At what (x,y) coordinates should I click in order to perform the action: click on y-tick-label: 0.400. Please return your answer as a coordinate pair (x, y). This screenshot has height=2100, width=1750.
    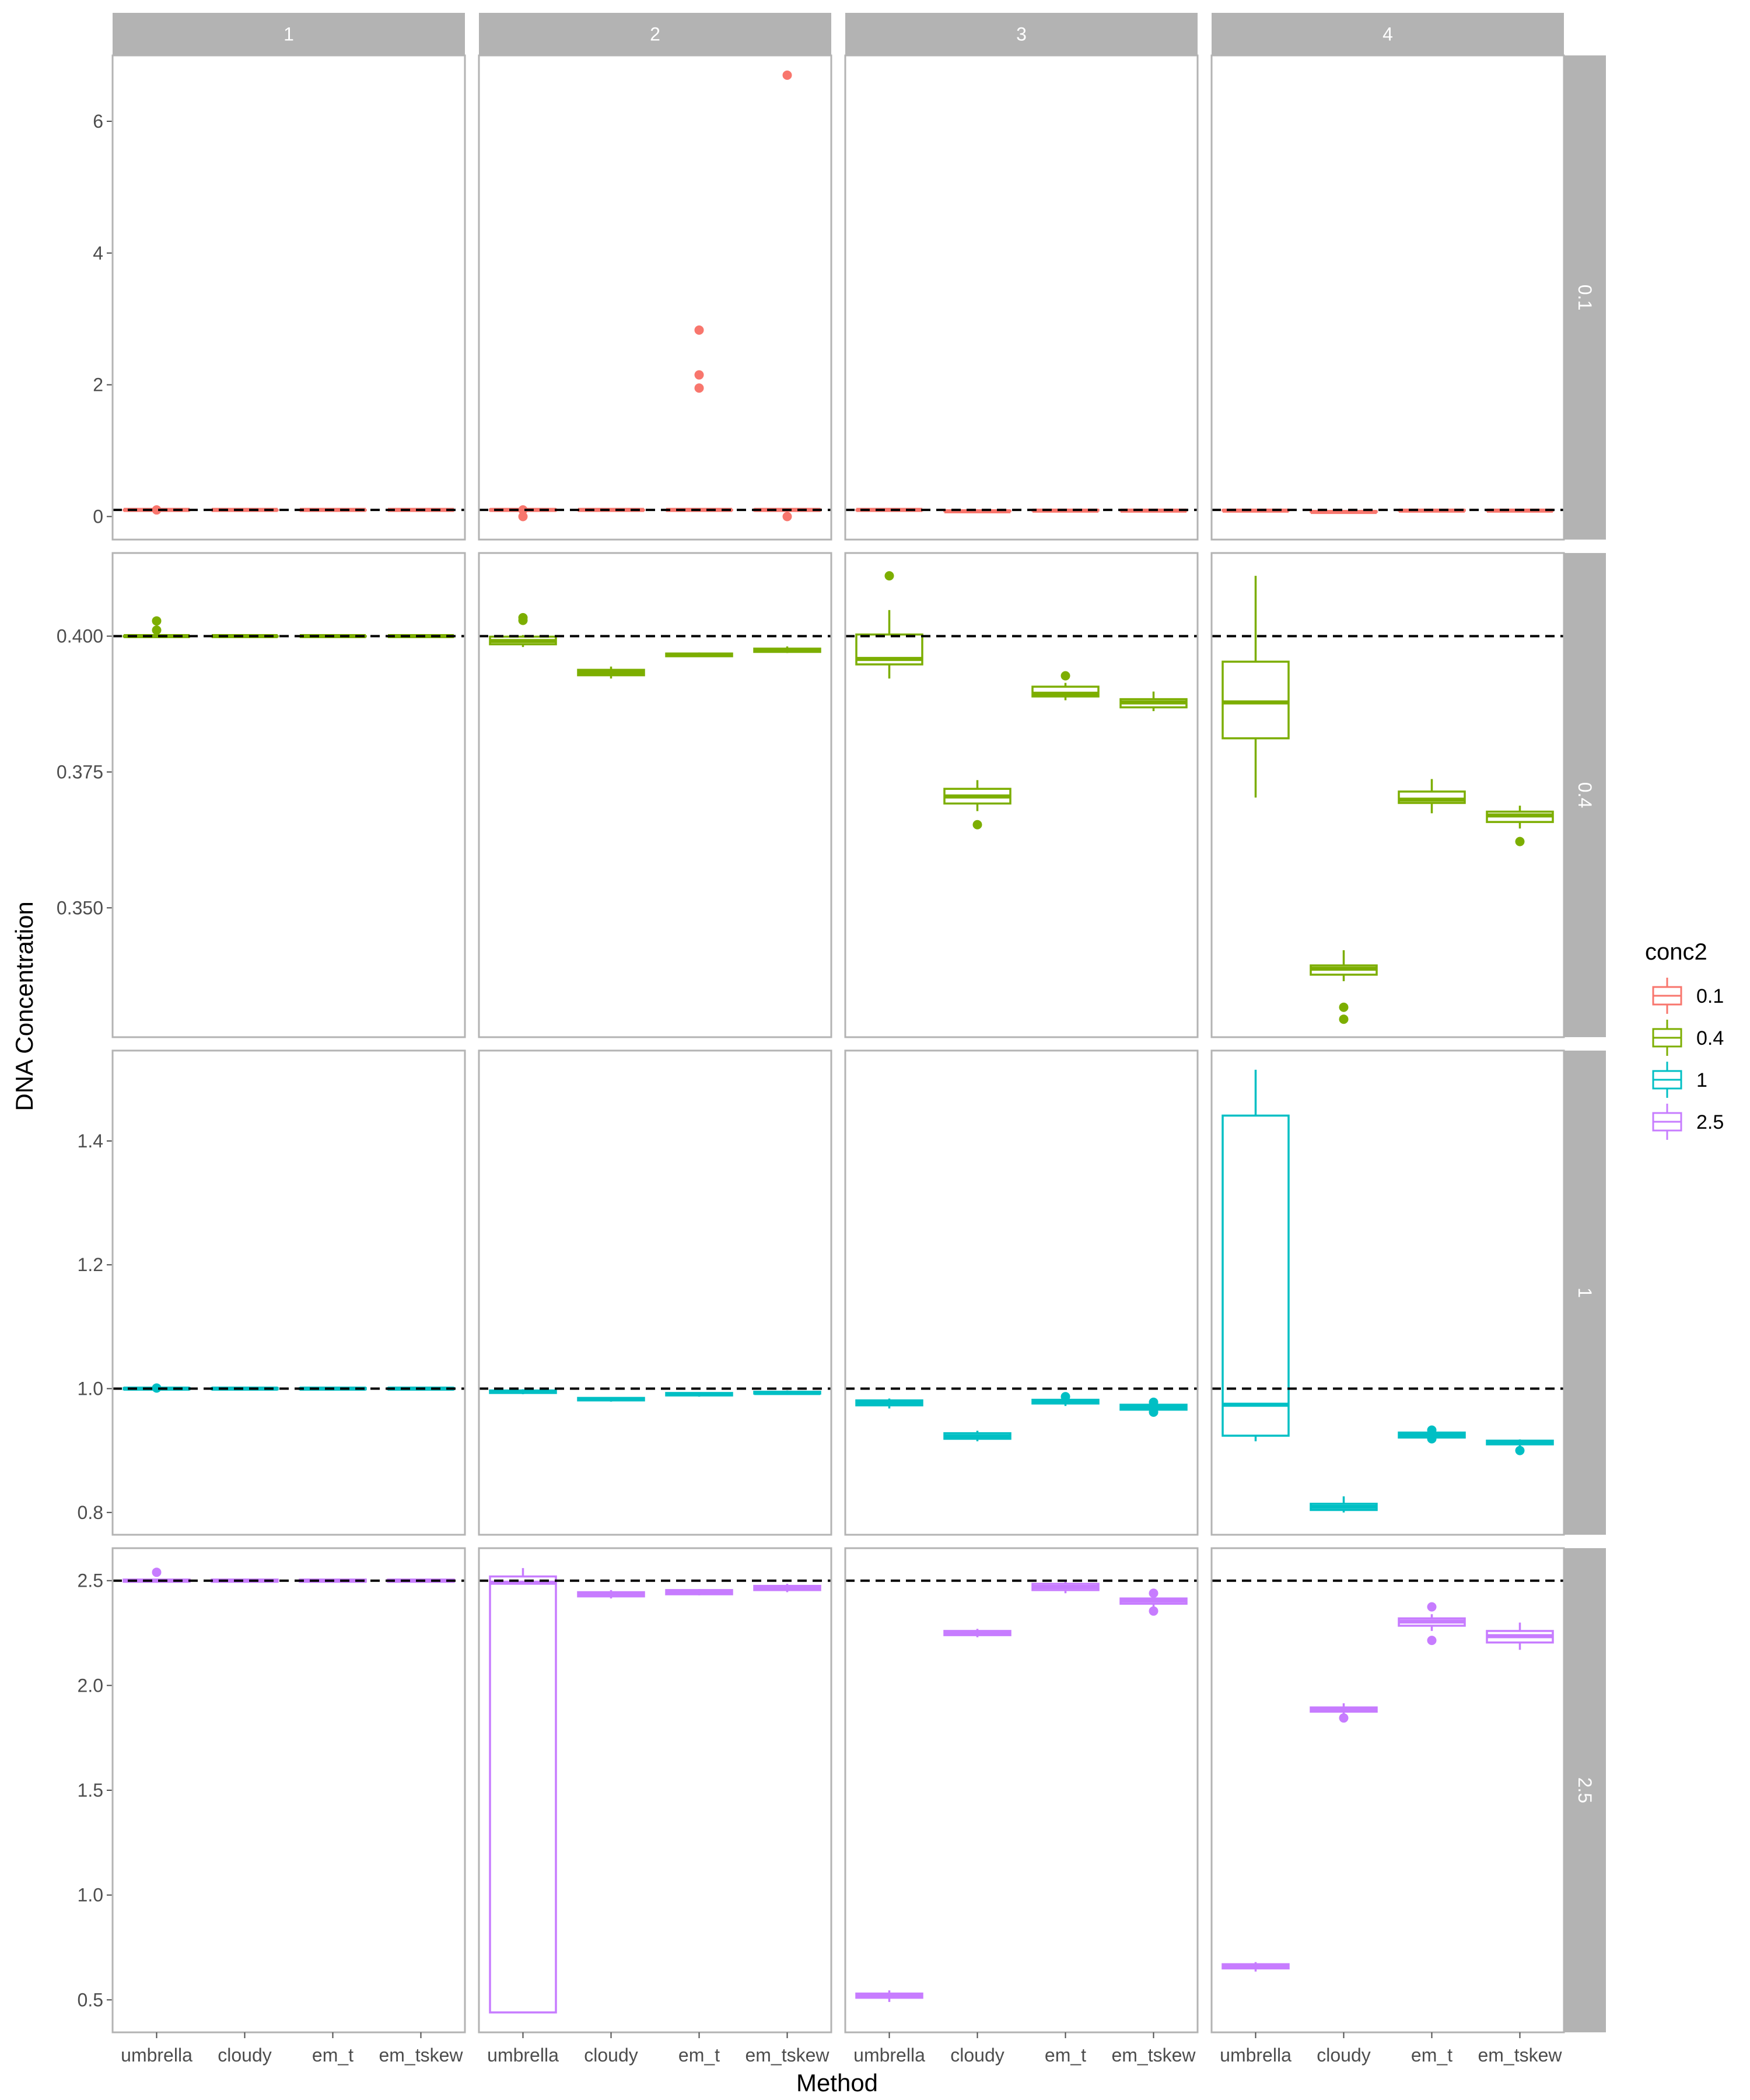
    Looking at the image, I should click on (80, 636).